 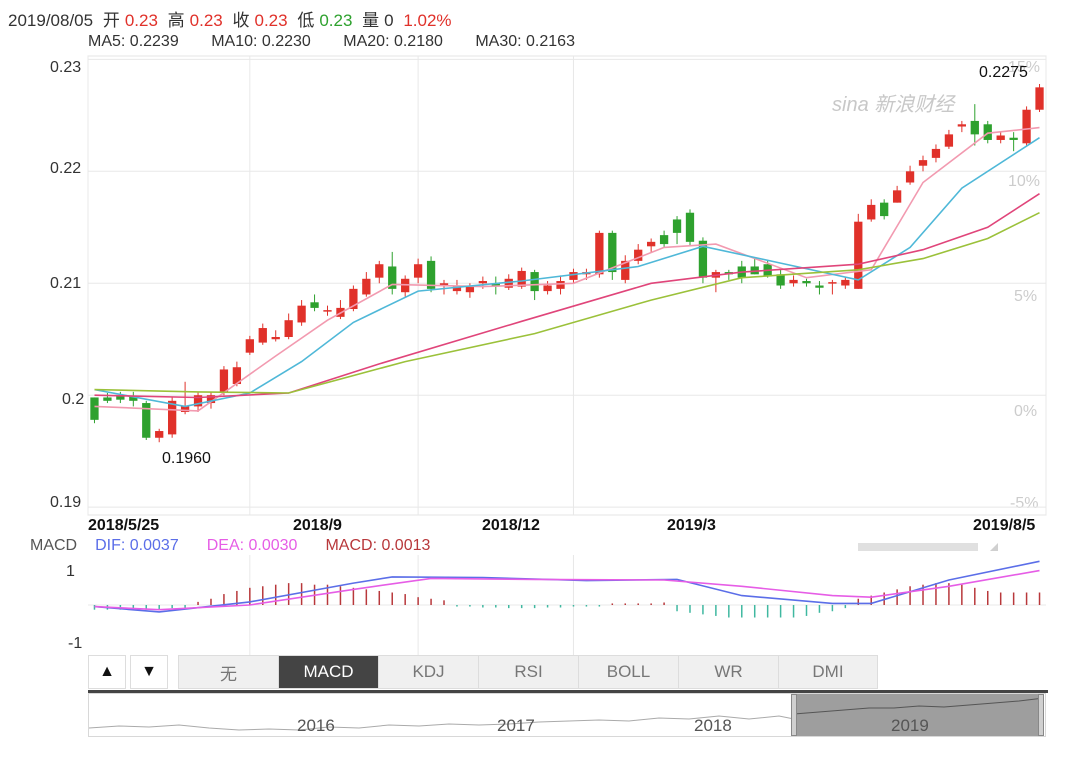 What do you see at coordinates (1004, 525) in the screenshot?
I see `date-tick: 2019/8/5` at bounding box center [1004, 525].